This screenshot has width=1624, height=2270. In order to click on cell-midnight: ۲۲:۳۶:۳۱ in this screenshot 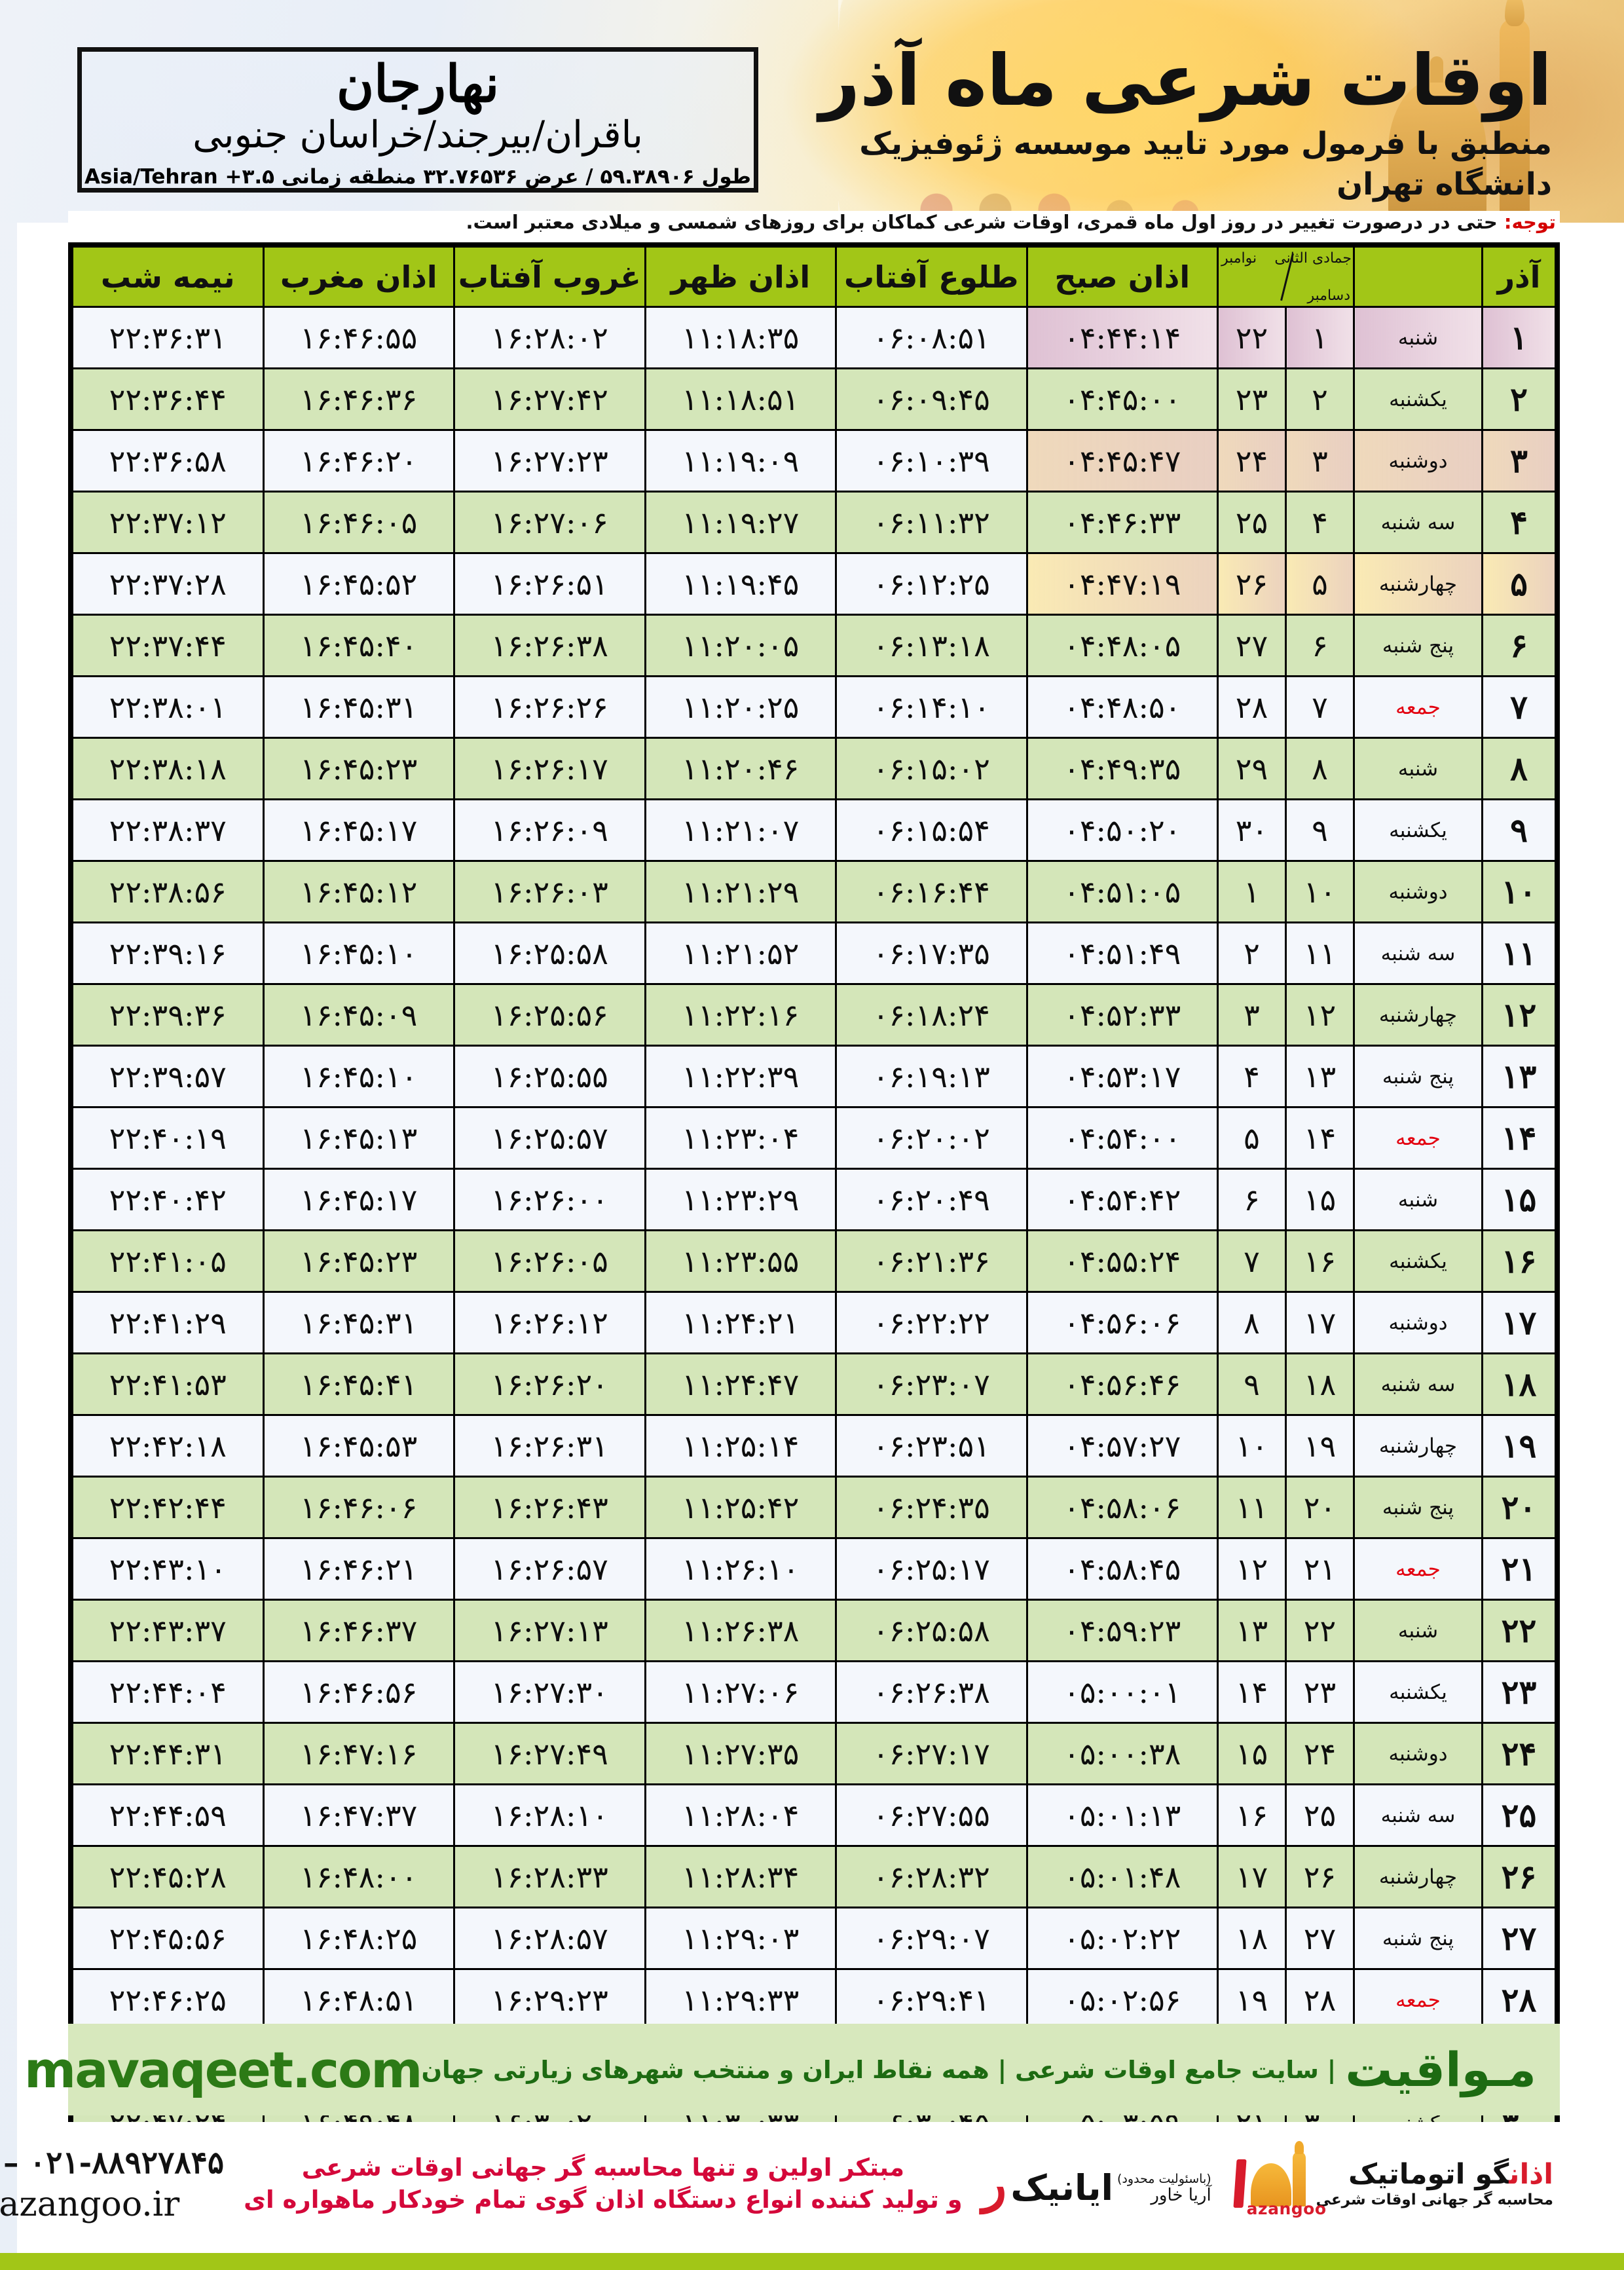, I will do `click(168, 337)`.